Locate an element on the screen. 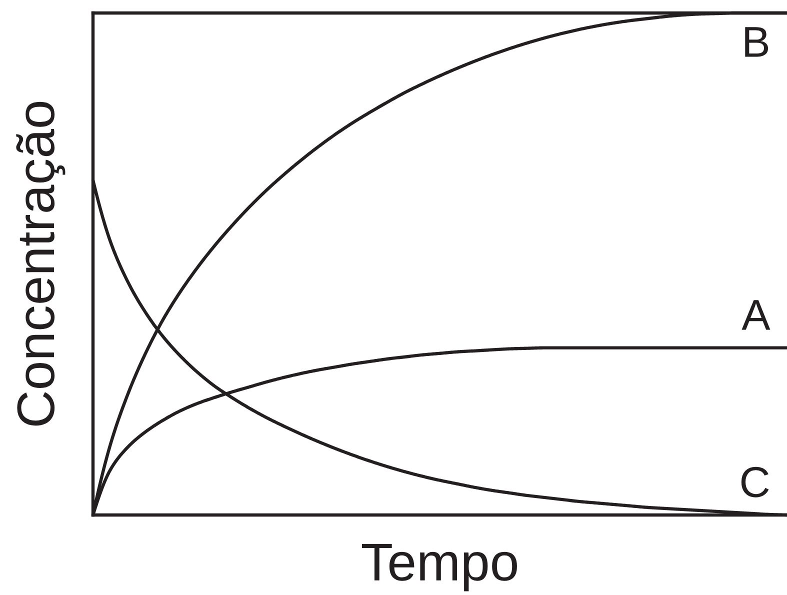  y-axis-title: Concentração is located at coordinates (41, 264).